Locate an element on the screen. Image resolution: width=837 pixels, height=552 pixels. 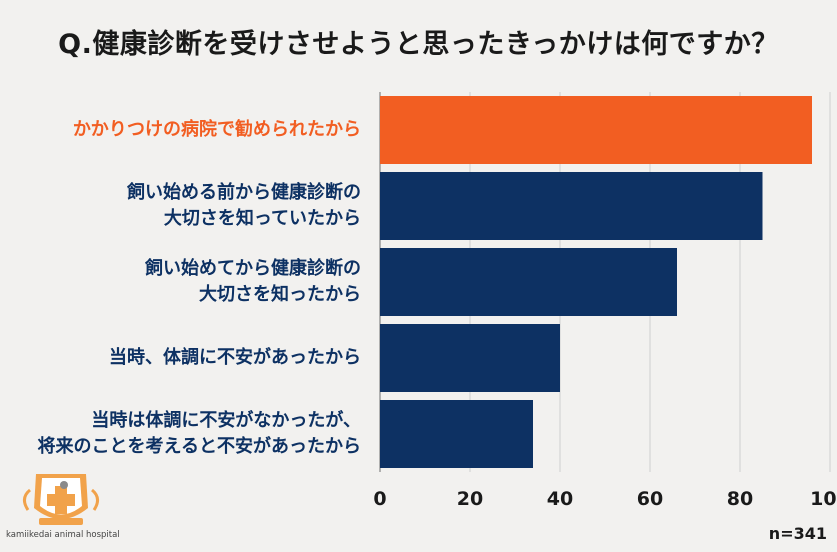
category-label-line: 飼い始めてから健康診断の is located at coordinates (253, 268).